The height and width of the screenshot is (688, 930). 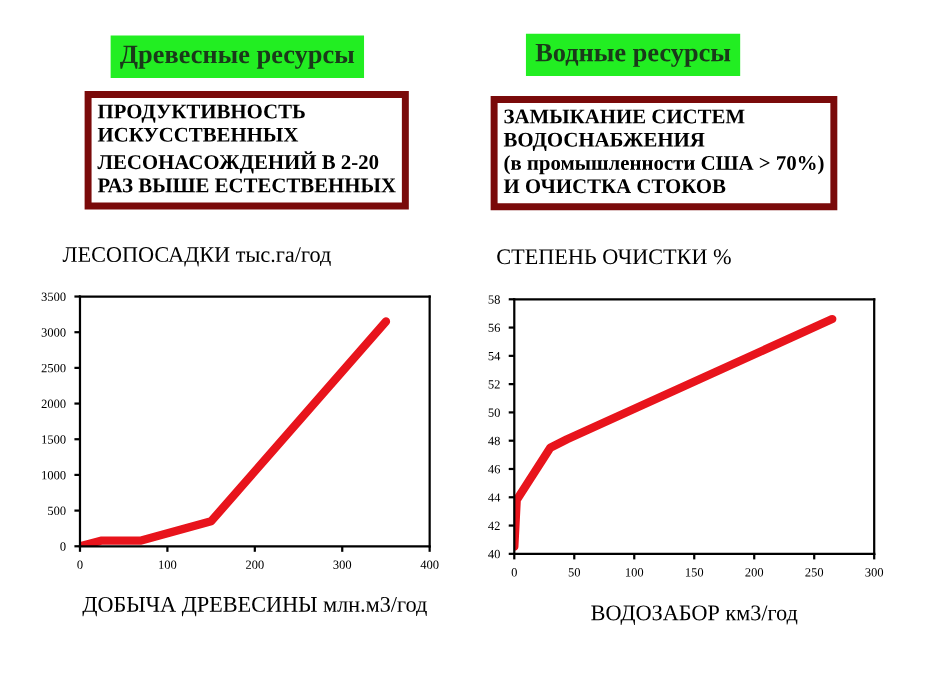 What do you see at coordinates (254, 606) in the screenshot?
I see `x-axis-title: ДОБЫЧА ДРЕВЕСИНЫ млн.м3/год` at bounding box center [254, 606].